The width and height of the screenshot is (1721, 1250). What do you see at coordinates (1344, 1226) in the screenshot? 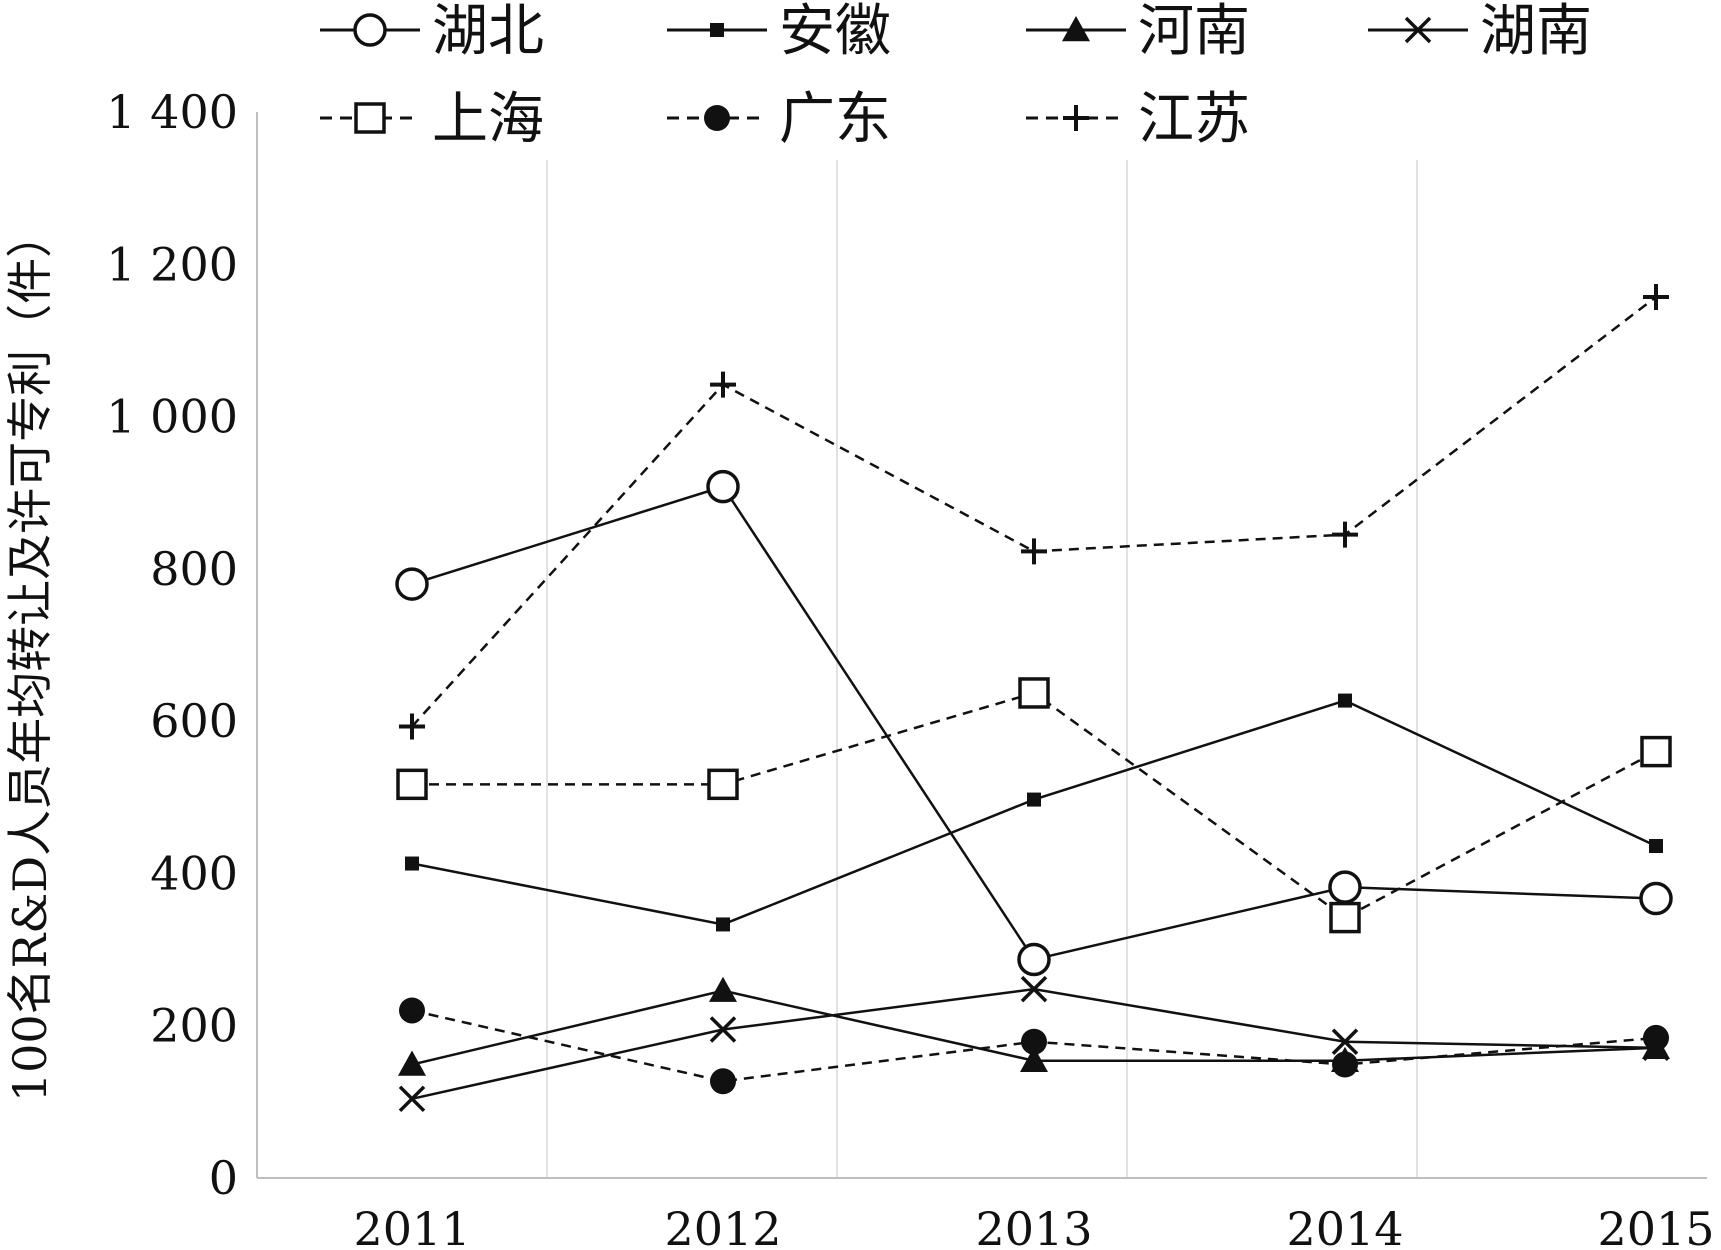
I see `x-tick-label: 2014` at bounding box center [1344, 1226].